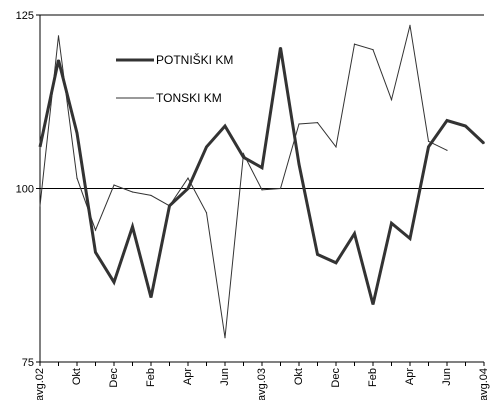 The width and height of the screenshot is (490, 400). What do you see at coordinates (484, 384) in the screenshot?
I see `x-tick-label: avg.04` at bounding box center [484, 384].